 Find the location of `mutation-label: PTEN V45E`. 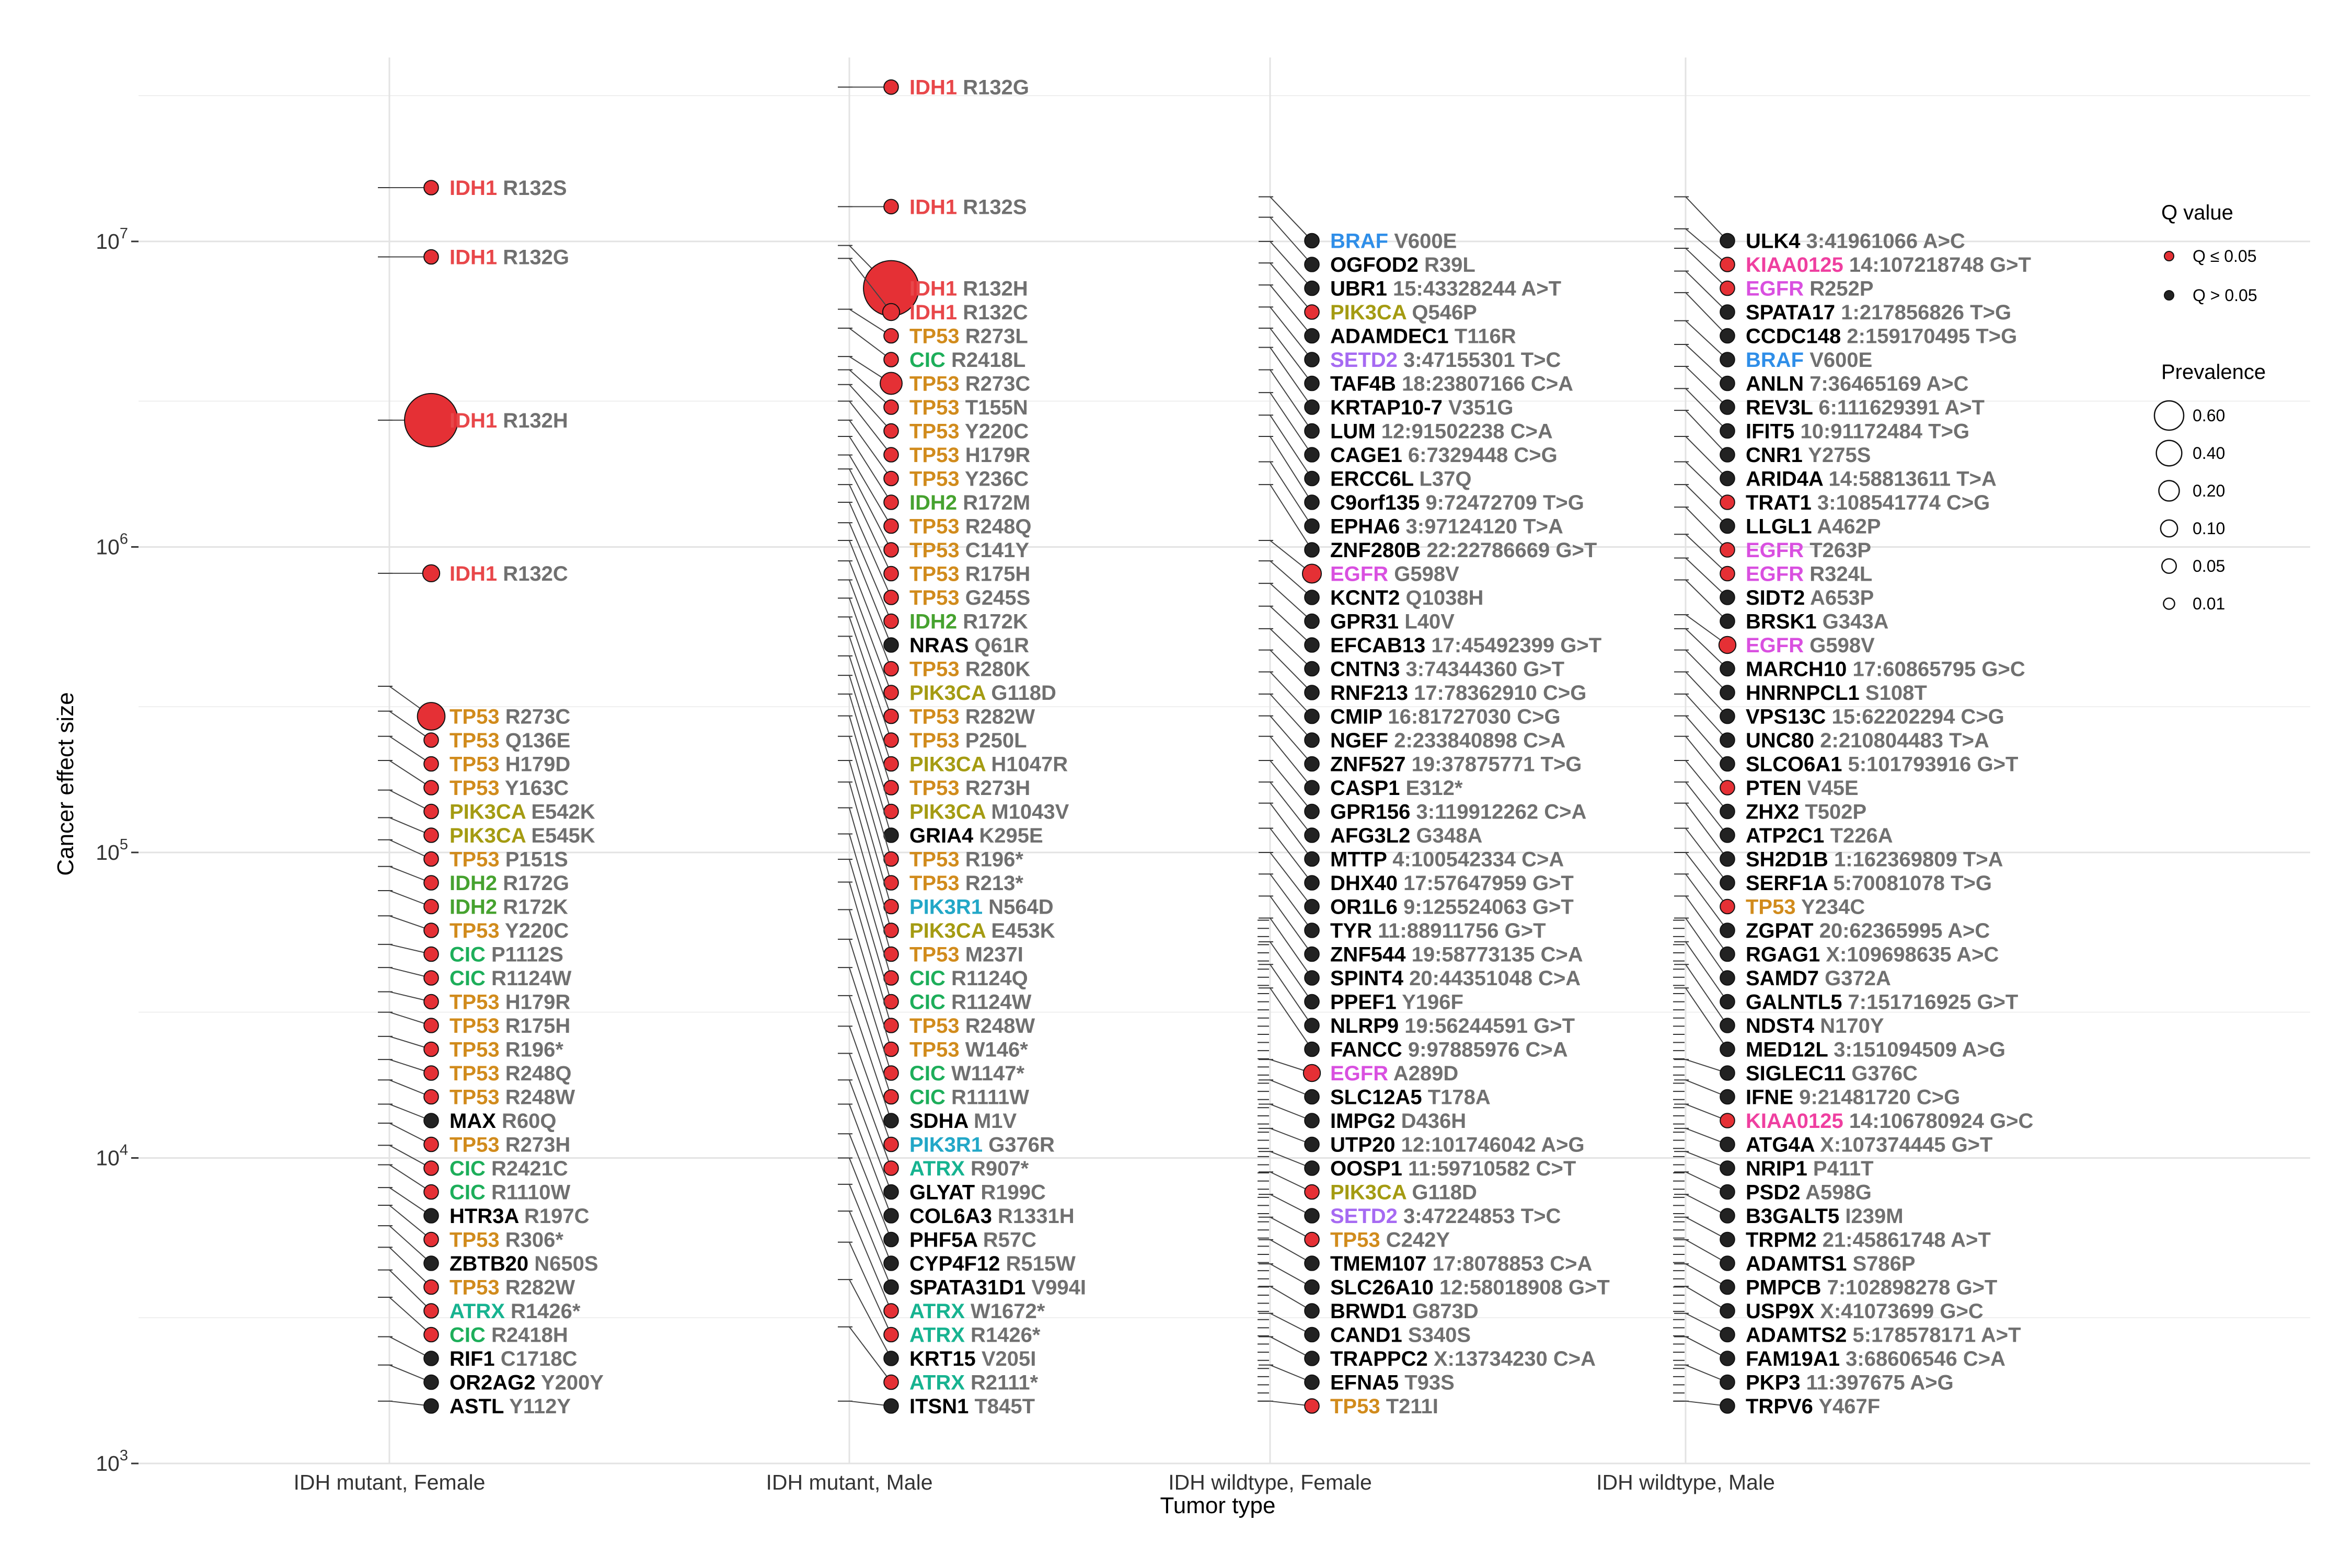

mutation-label: PTEN V45E is located at coordinates (1802, 788).